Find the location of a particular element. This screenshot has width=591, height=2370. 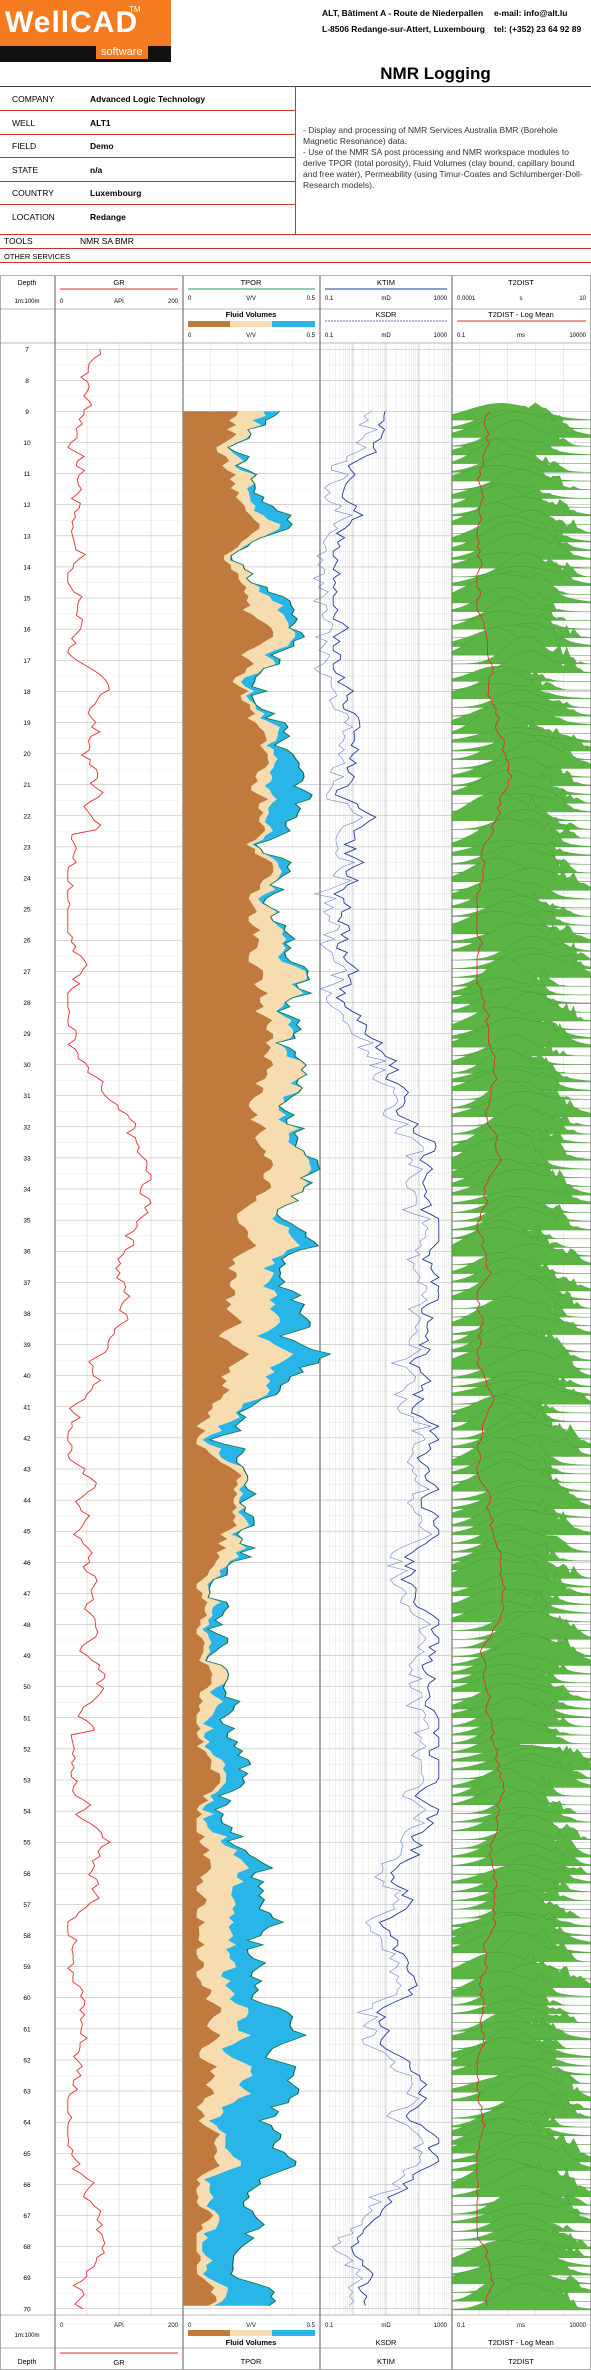

depth-footer: Depth is located at coordinates (27, 2362).